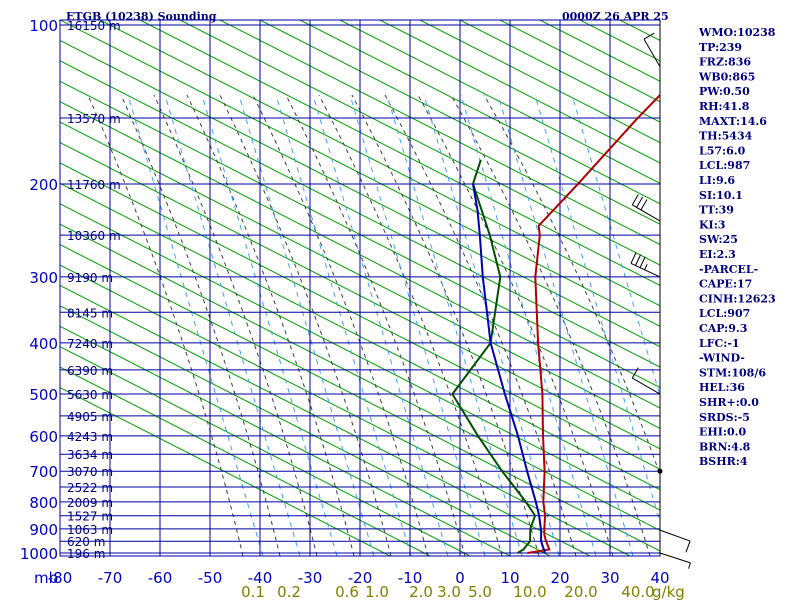 The image size is (800, 600). Describe the element at coordinates (160, 578) in the screenshot. I see `temperature-tick: -60` at that location.